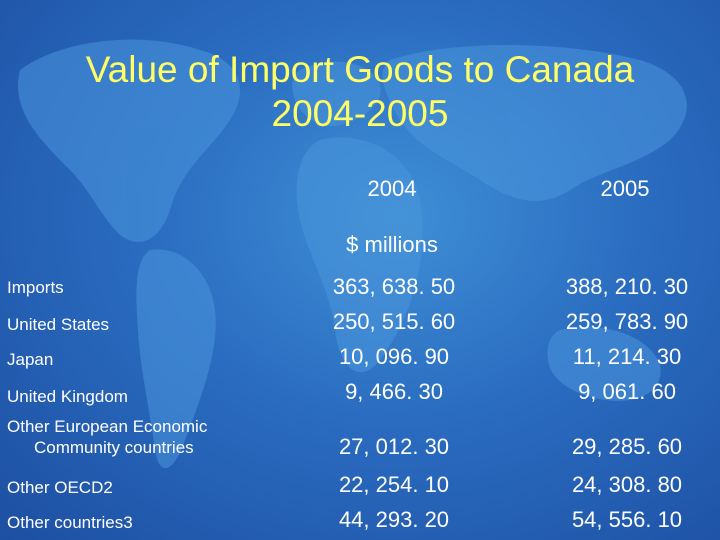  I want to click on unit-label: $ millions, so click(392, 244).